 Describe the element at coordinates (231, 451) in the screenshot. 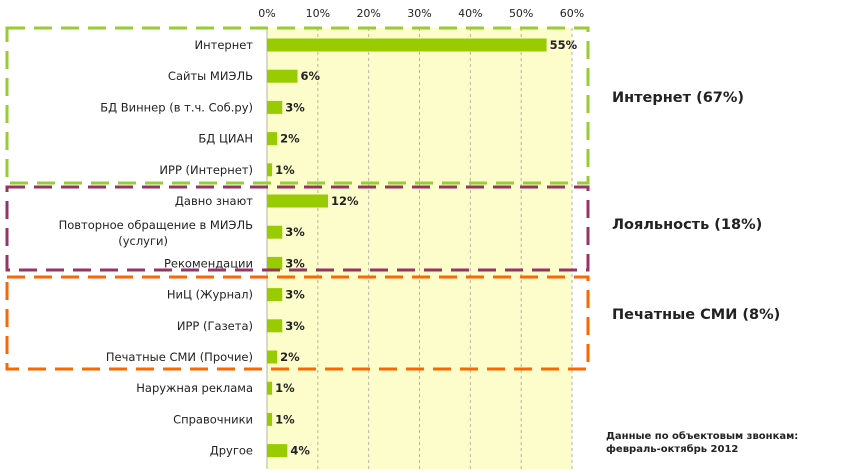

I see `category-label: Другое` at that location.